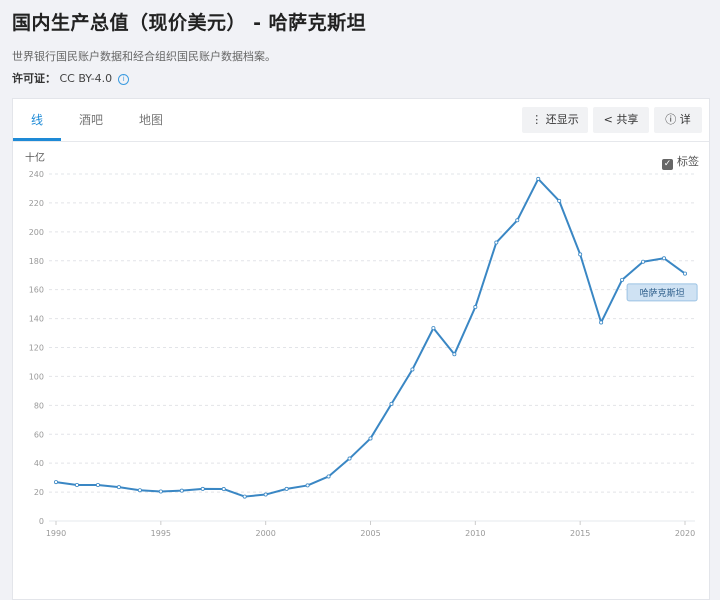  I want to click on details-button: ⓘ 详, so click(678, 120).